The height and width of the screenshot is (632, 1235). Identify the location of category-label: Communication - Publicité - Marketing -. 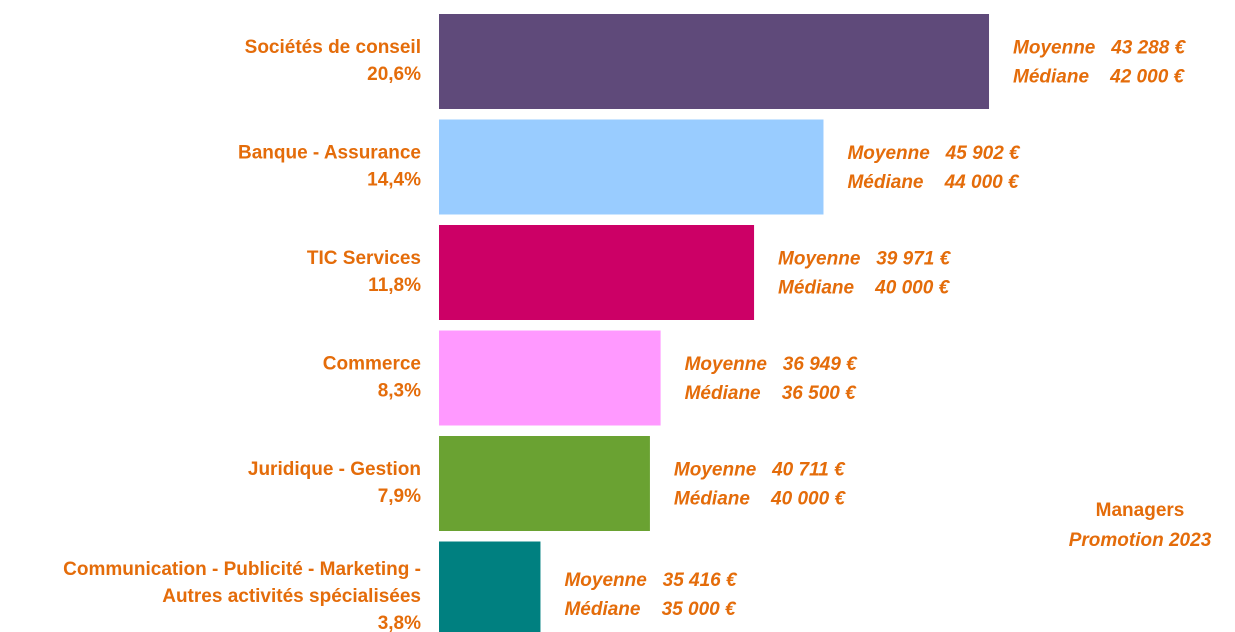
(242, 569).